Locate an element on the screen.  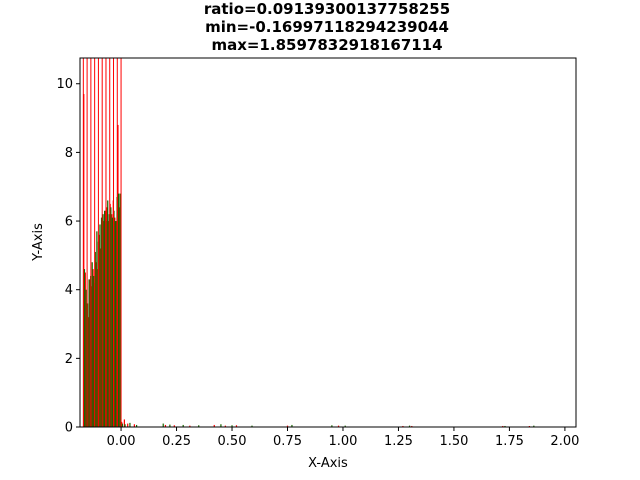
x-tick-label: 1.50 is located at coordinates (453, 441).